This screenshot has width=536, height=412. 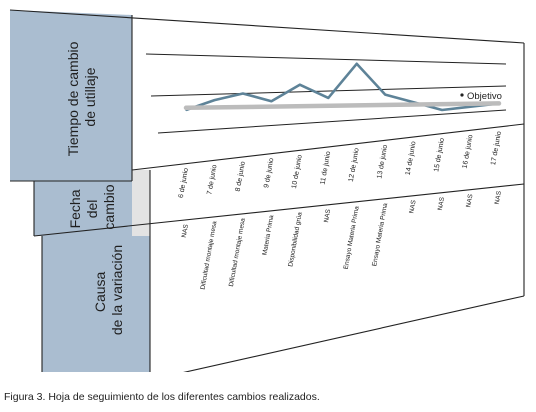 I want to click on variation-cause-header-panel, so click(x=96, y=304).